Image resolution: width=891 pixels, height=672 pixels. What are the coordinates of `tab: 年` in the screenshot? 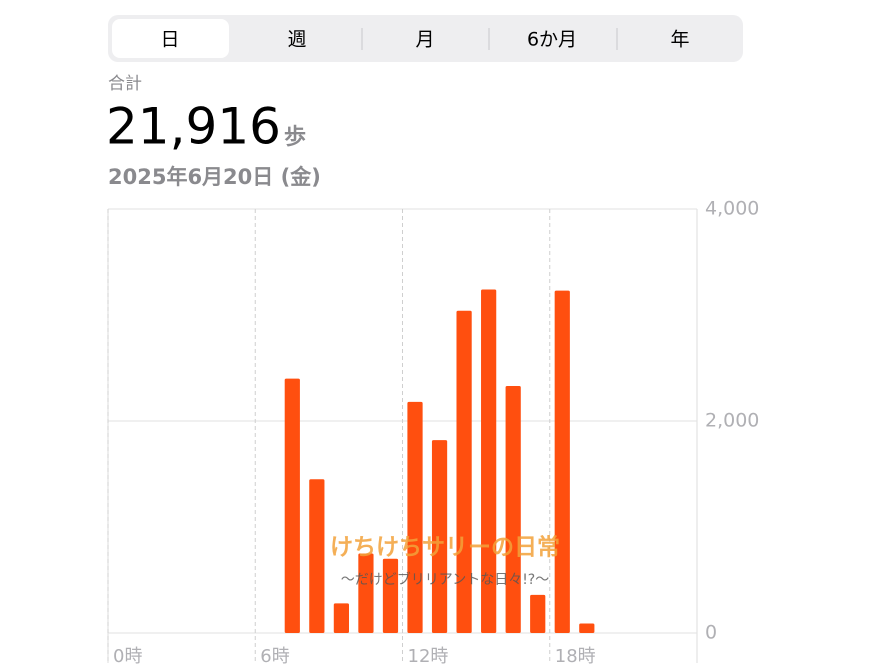 It's located at (679, 40).